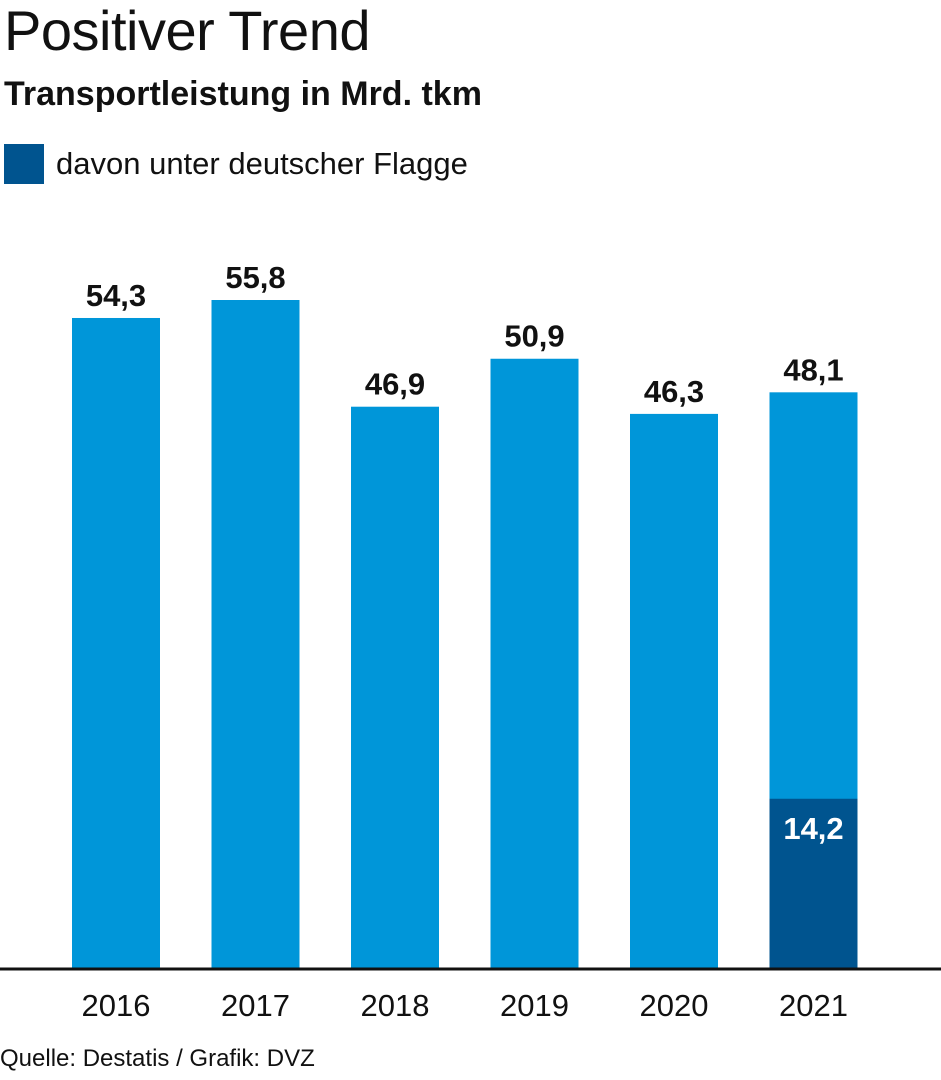 Image resolution: width=941 pixels, height=1080 pixels. Describe the element at coordinates (674, 1005) in the screenshot. I see `x-tick-label-2020: 2020` at that location.